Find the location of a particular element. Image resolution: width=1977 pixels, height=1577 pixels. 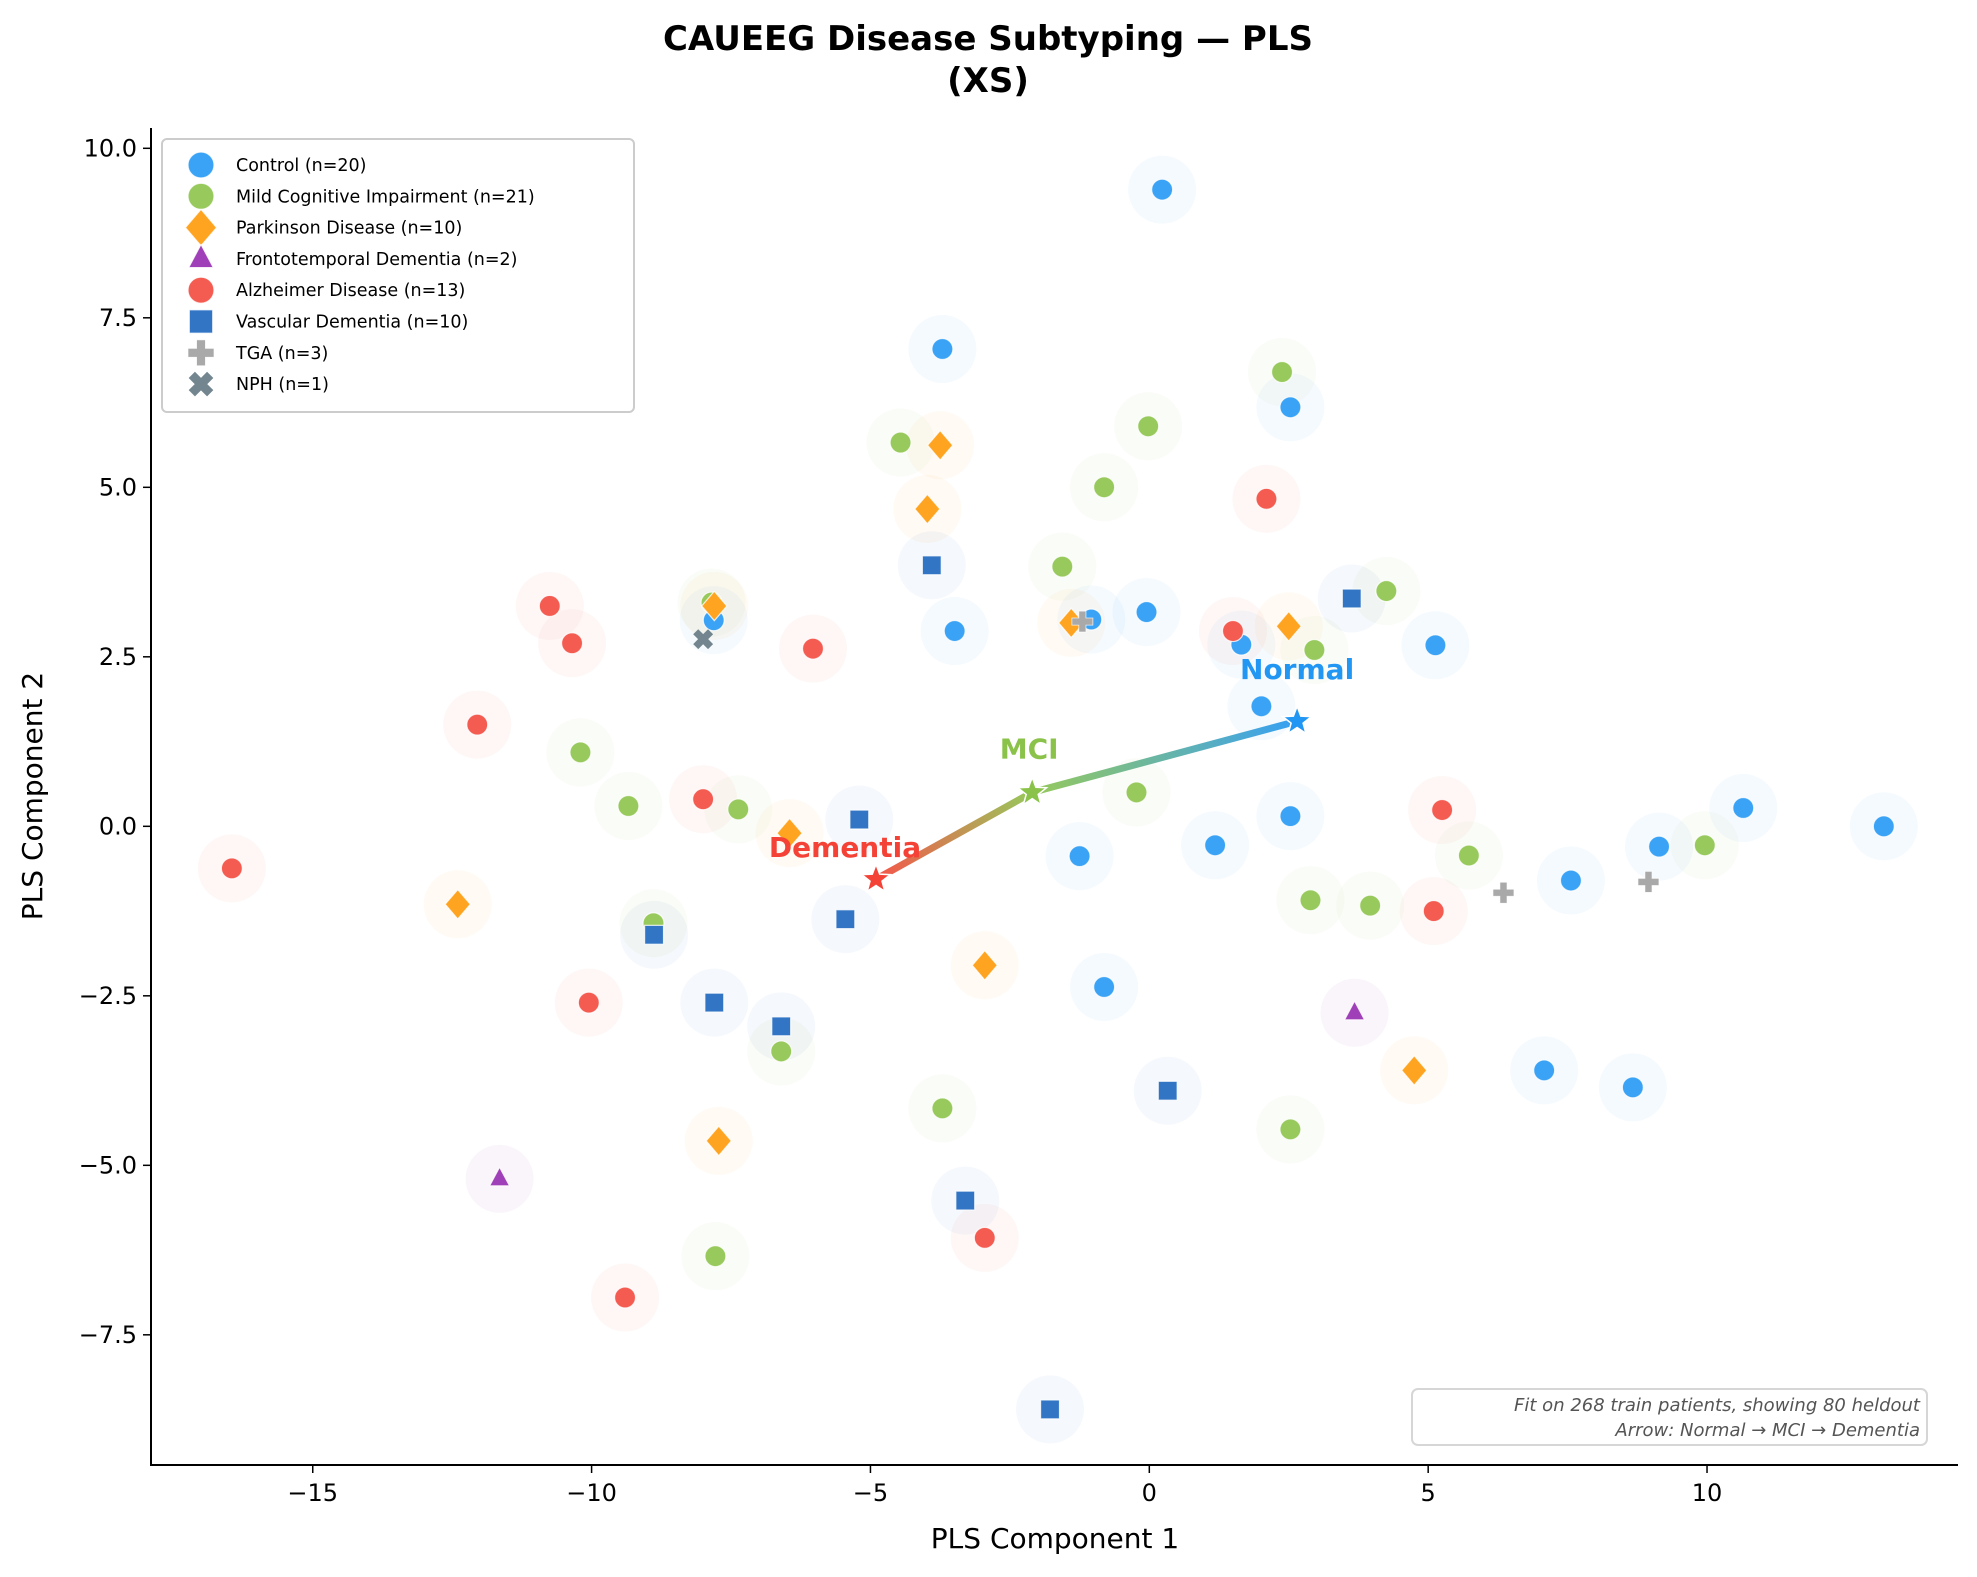

x-tick-label: −10 is located at coordinates (591, 1493).